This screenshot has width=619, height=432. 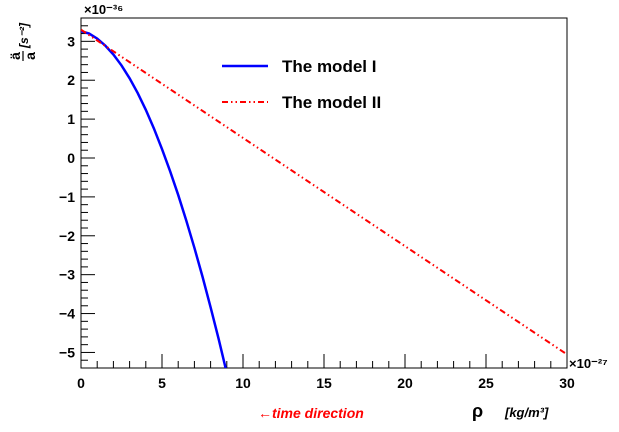 I want to click on y-tick-label: 0, so click(x=71, y=158).